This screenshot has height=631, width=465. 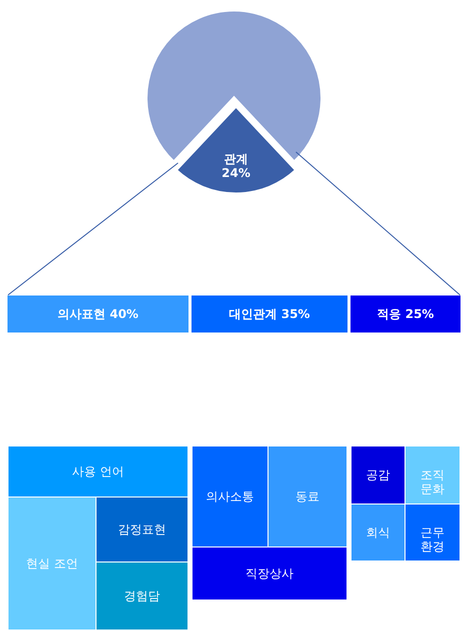 I want to click on slice-label: 관계, so click(x=236, y=159).